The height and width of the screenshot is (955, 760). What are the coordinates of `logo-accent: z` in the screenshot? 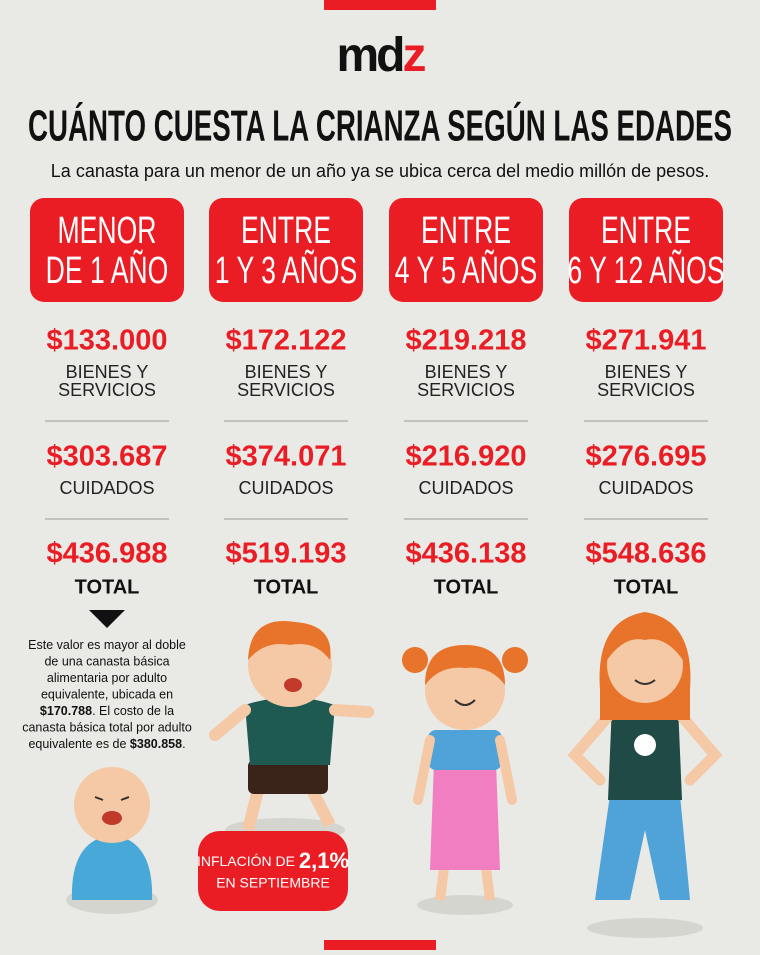 It's located at (414, 55).